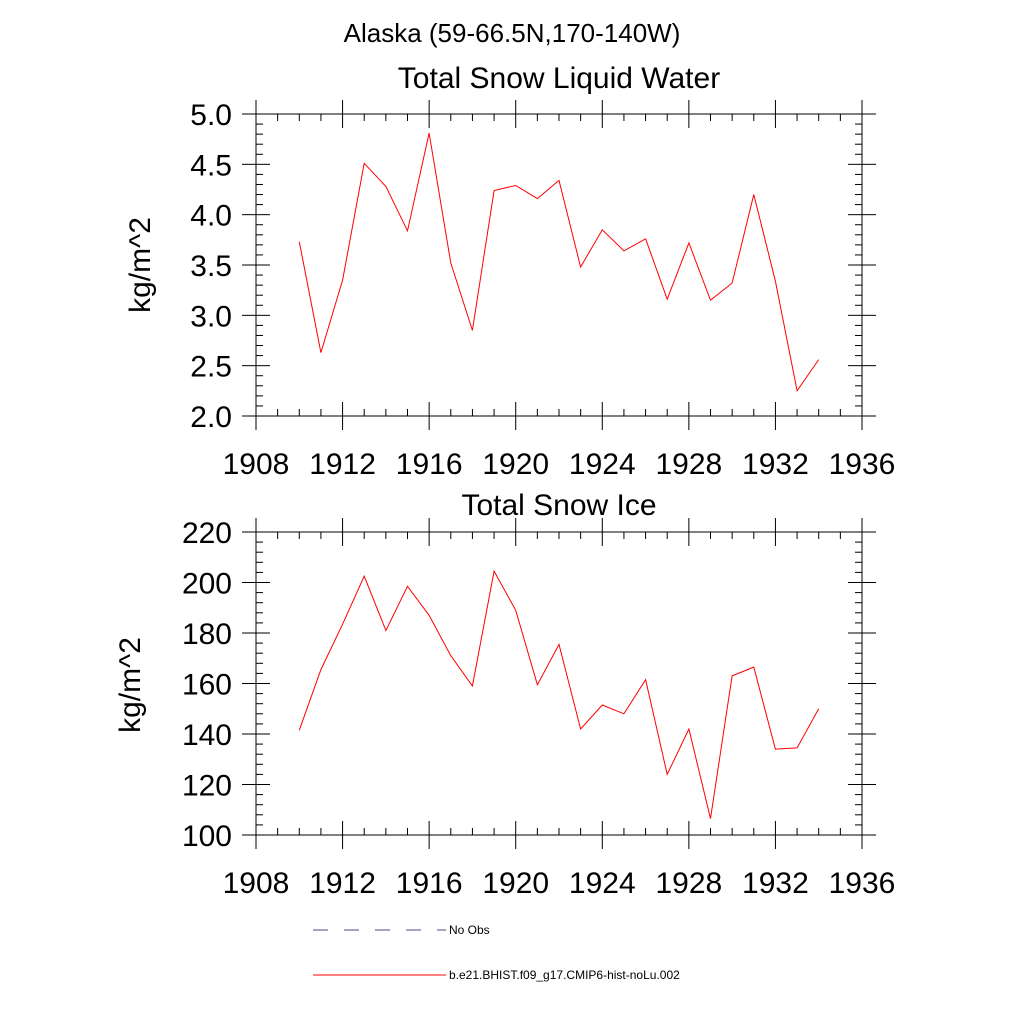  Describe the element at coordinates (211, 115) in the screenshot. I see `y-tick-label: 5.0` at that location.